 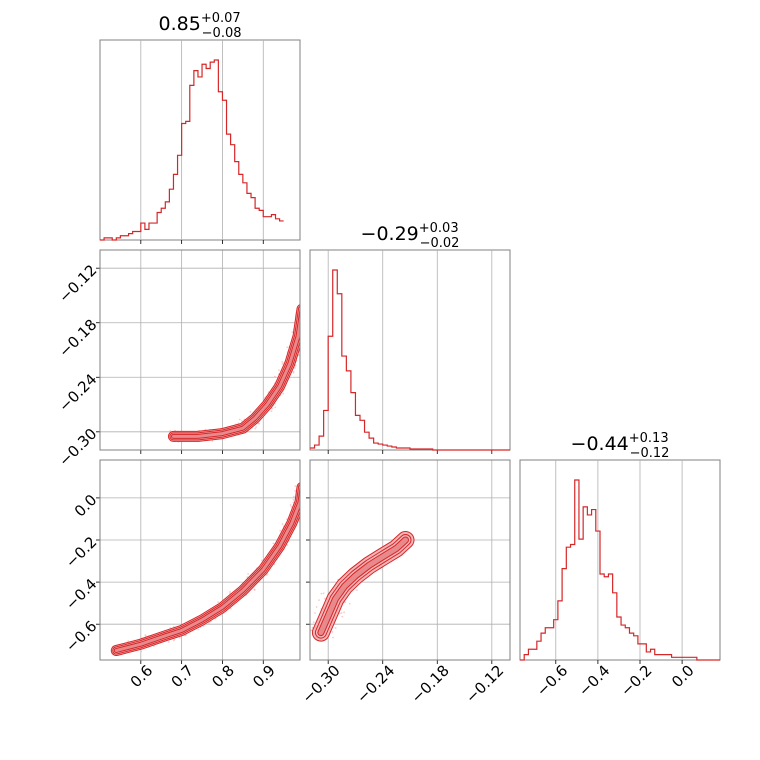 What do you see at coordinates (223, 677) in the screenshot?
I see `x-tick-label-0: 0.8` at bounding box center [223, 677].